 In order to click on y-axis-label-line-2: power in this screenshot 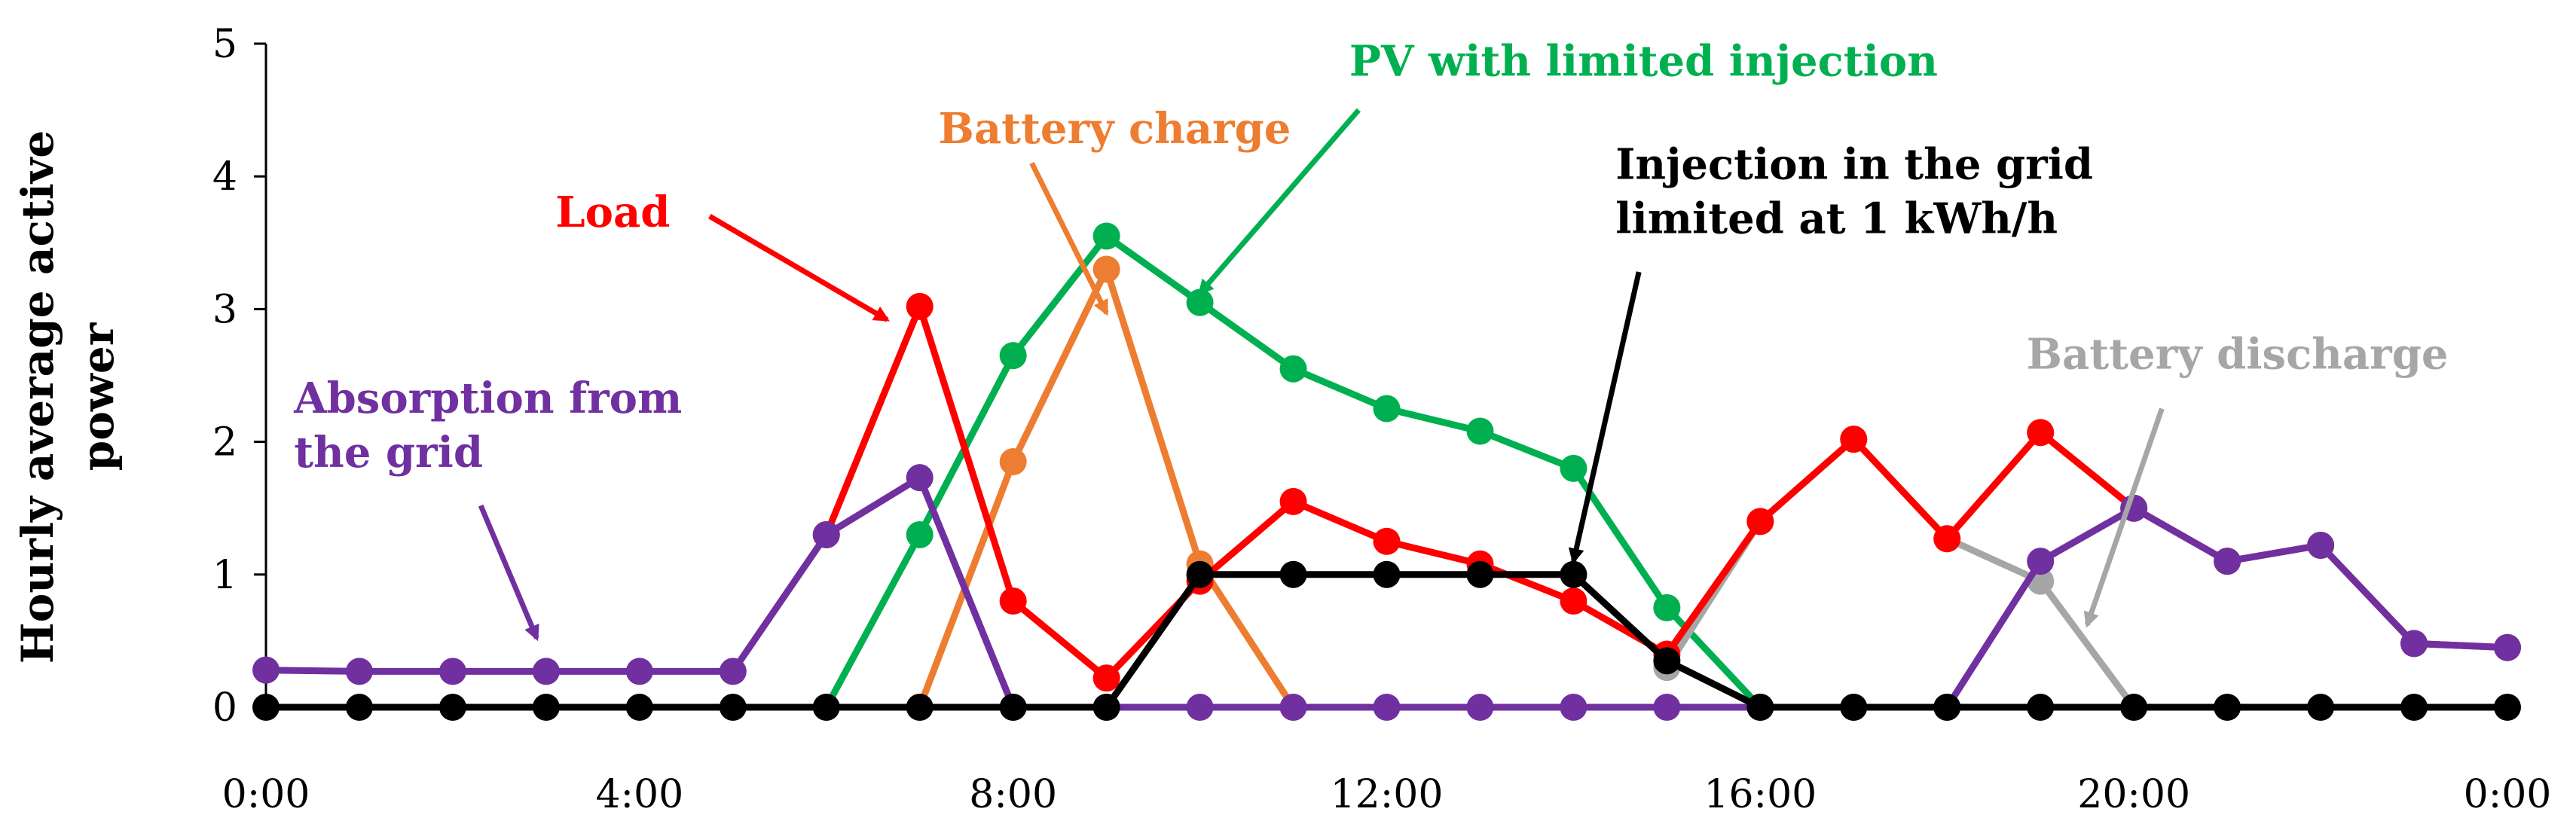, I will do `click(98, 396)`.